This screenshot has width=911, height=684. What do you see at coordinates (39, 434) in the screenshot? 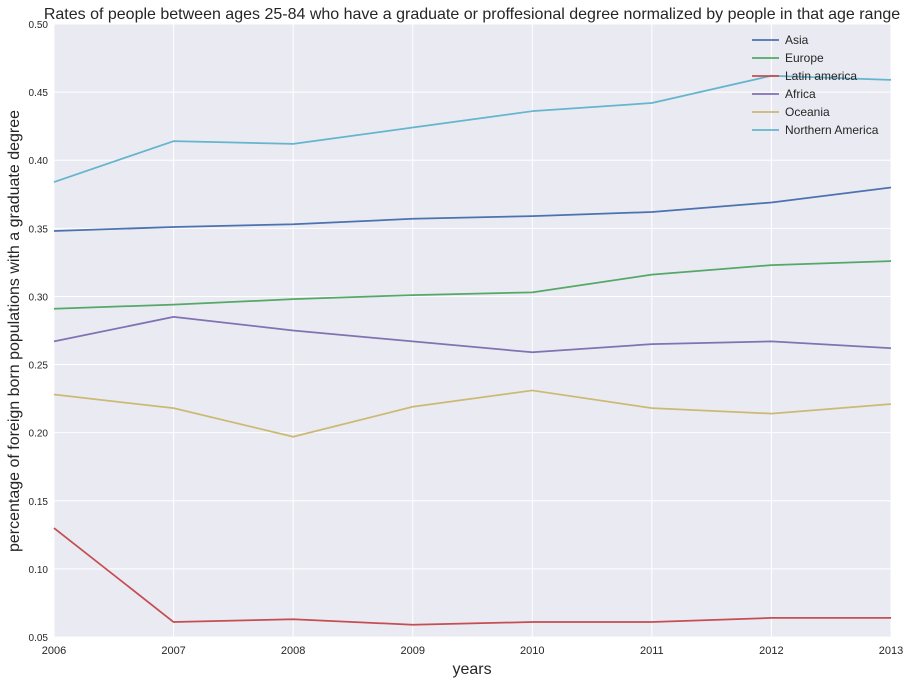
I see `y-tick-label: 0.20` at bounding box center [39, 434].